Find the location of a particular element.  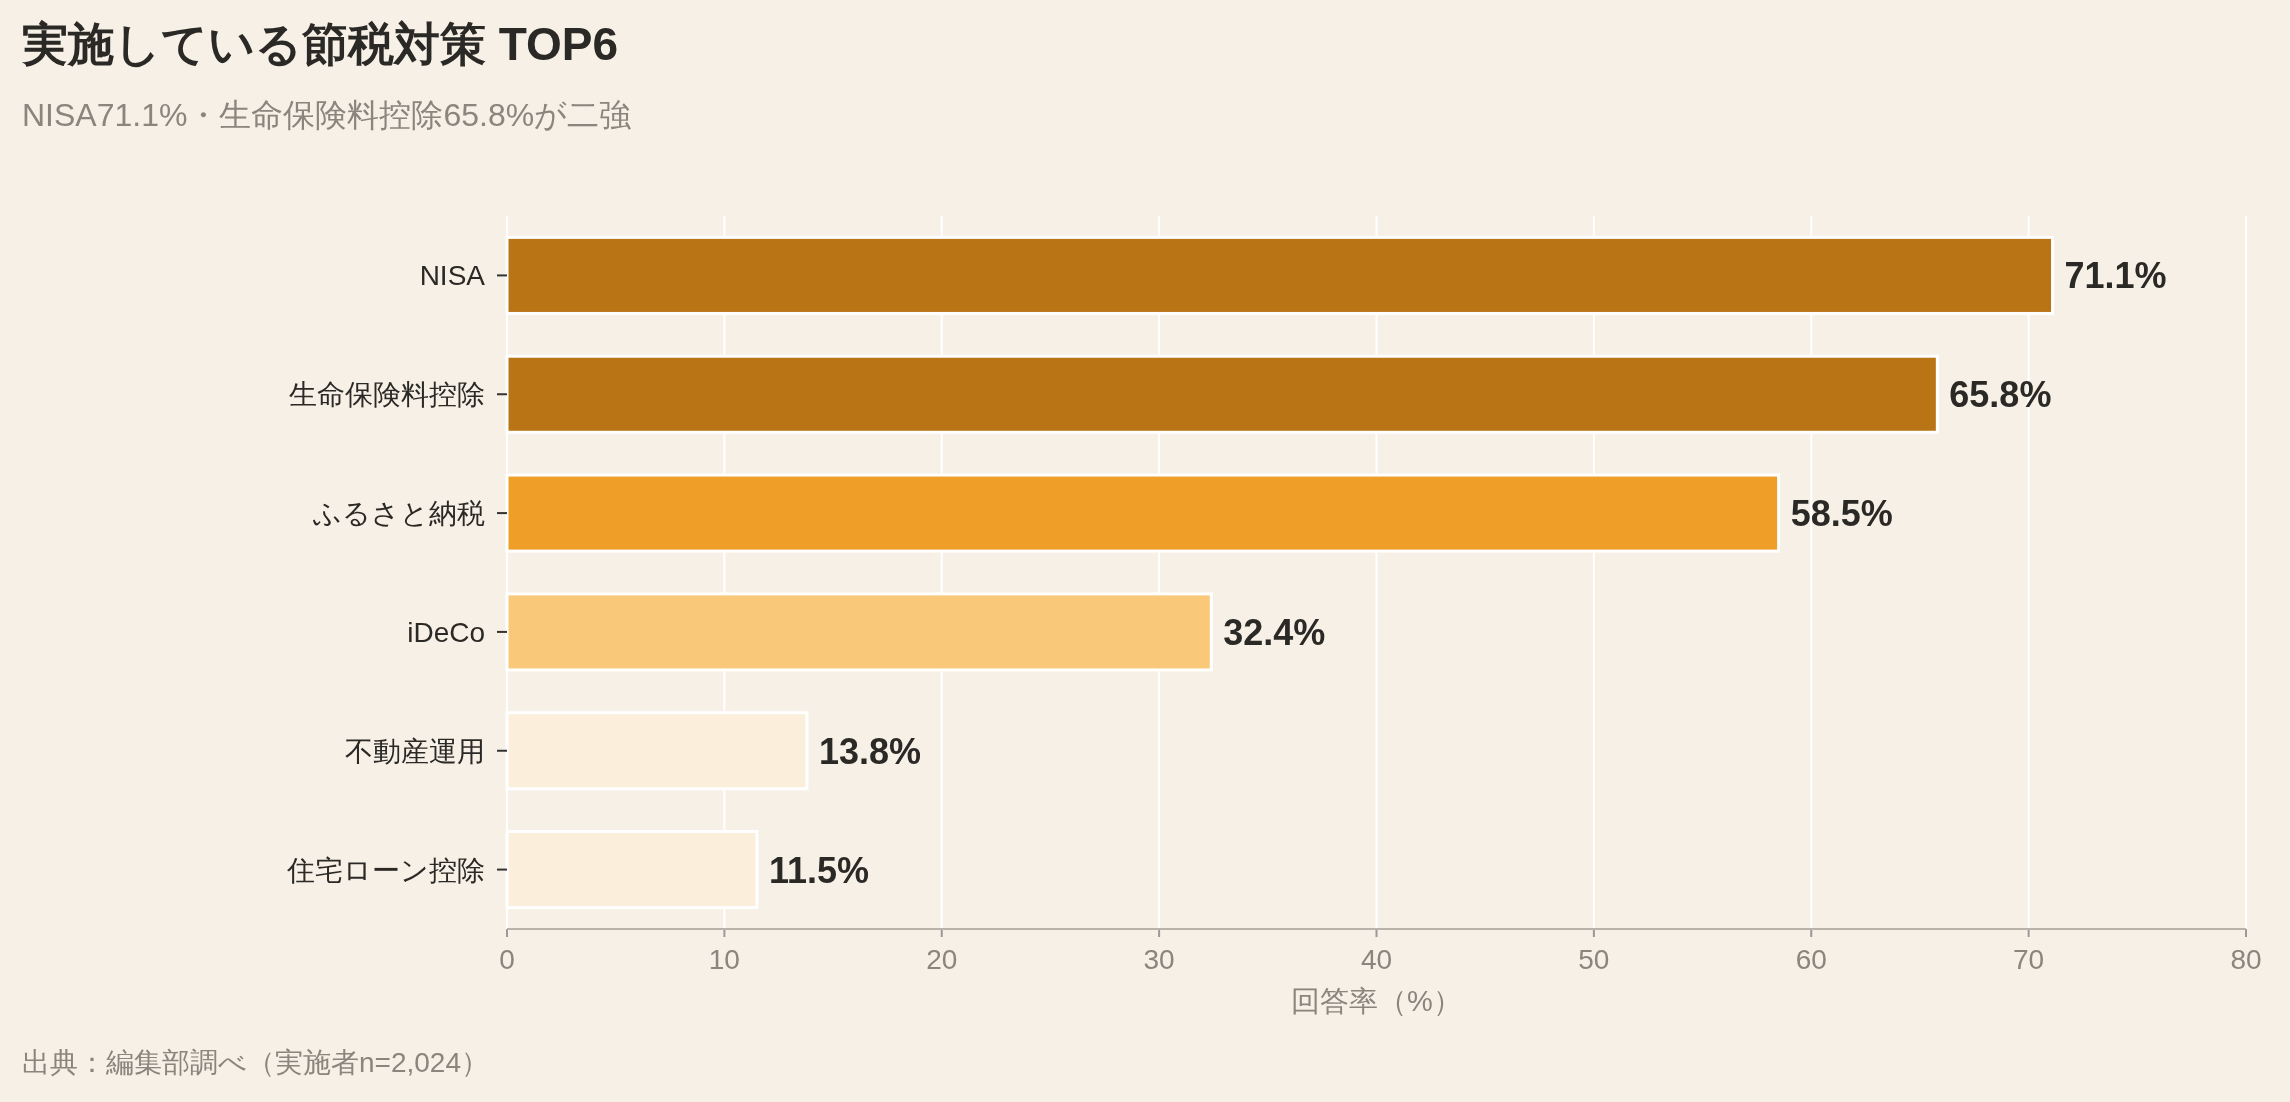

x-tick-label: 70 is located at coordinates (2029, 959).